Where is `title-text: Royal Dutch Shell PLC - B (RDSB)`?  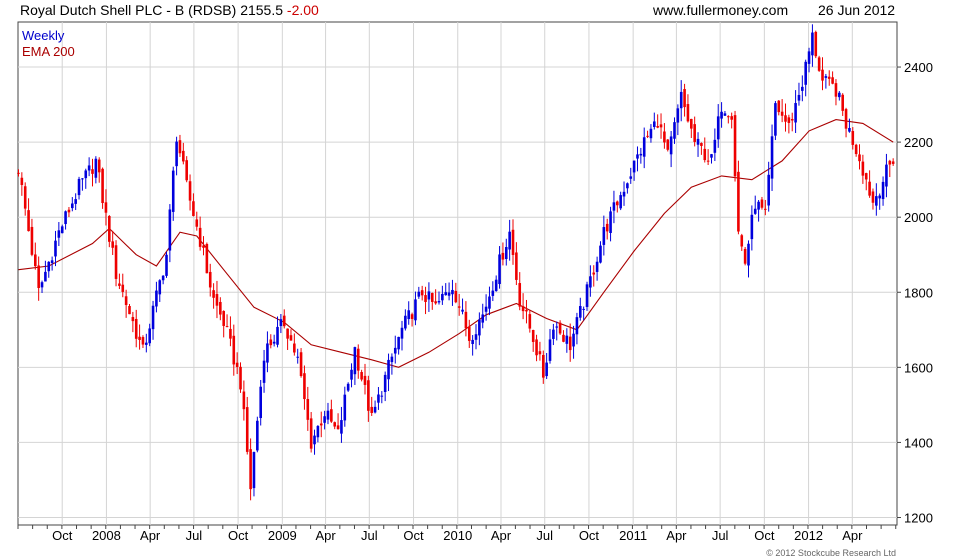
title-text: Royal Dutch Shell PLC - B (RDSB) is located at coordinates (128, 10).